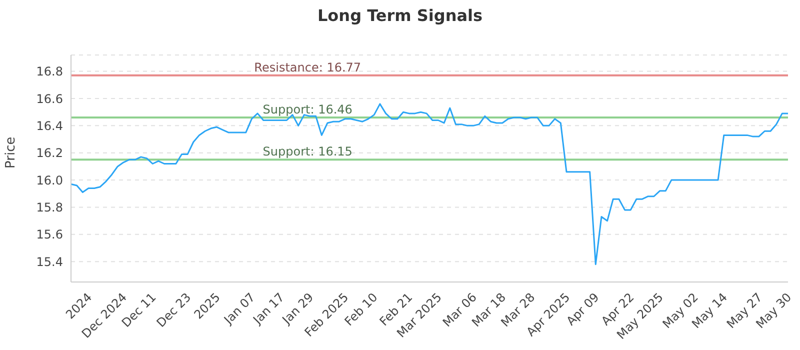  I want to click on y-axis-title: Price, so click(11, 152).